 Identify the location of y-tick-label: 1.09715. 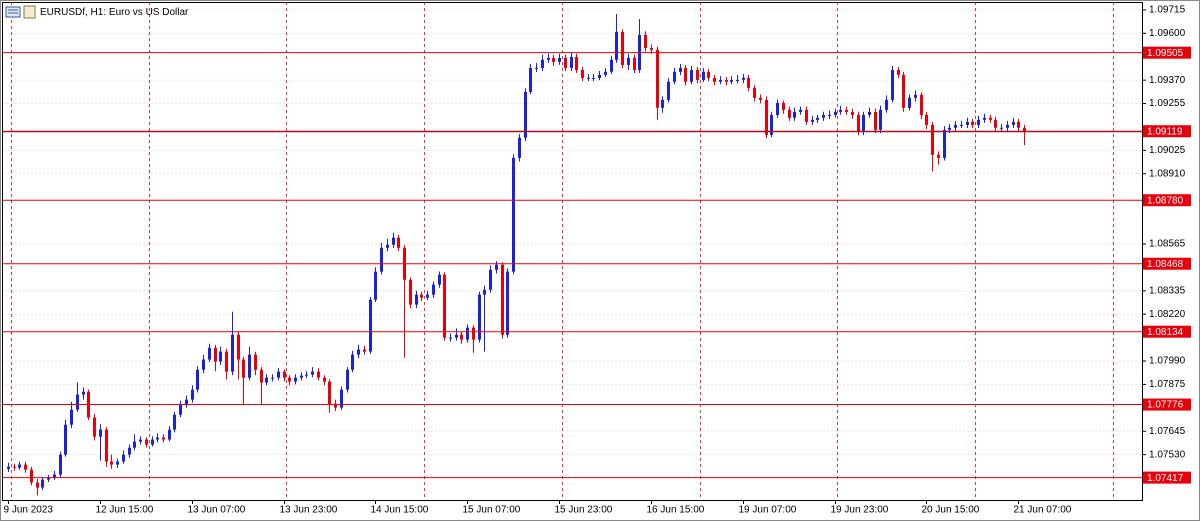
(1167, 10).